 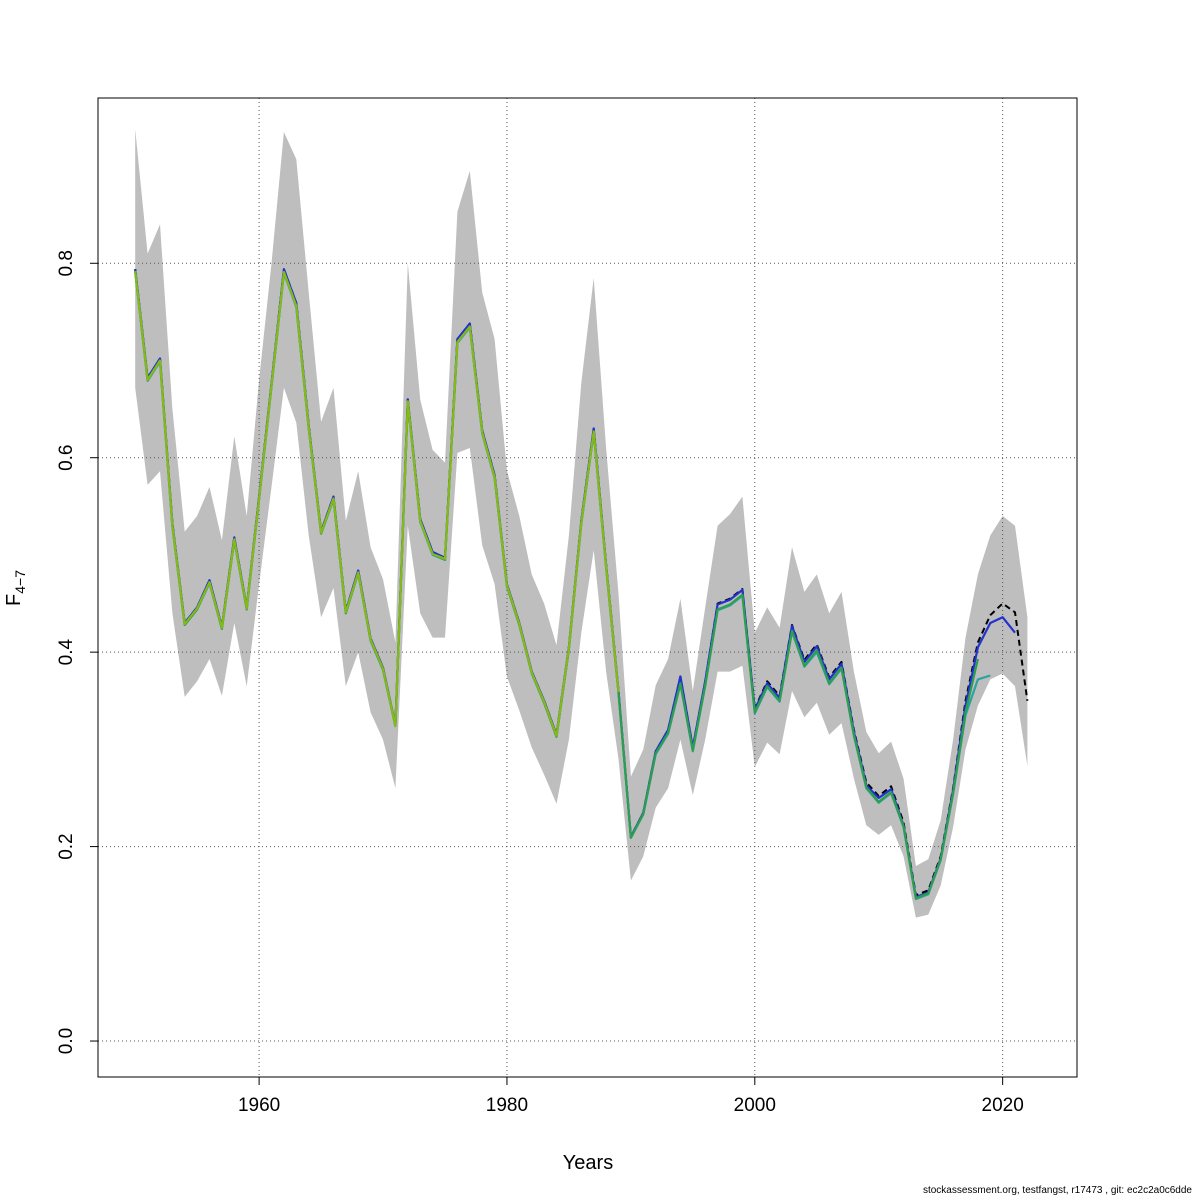 I want to click on y-tick-label-3: 0.6, so click(x=66, y=458).